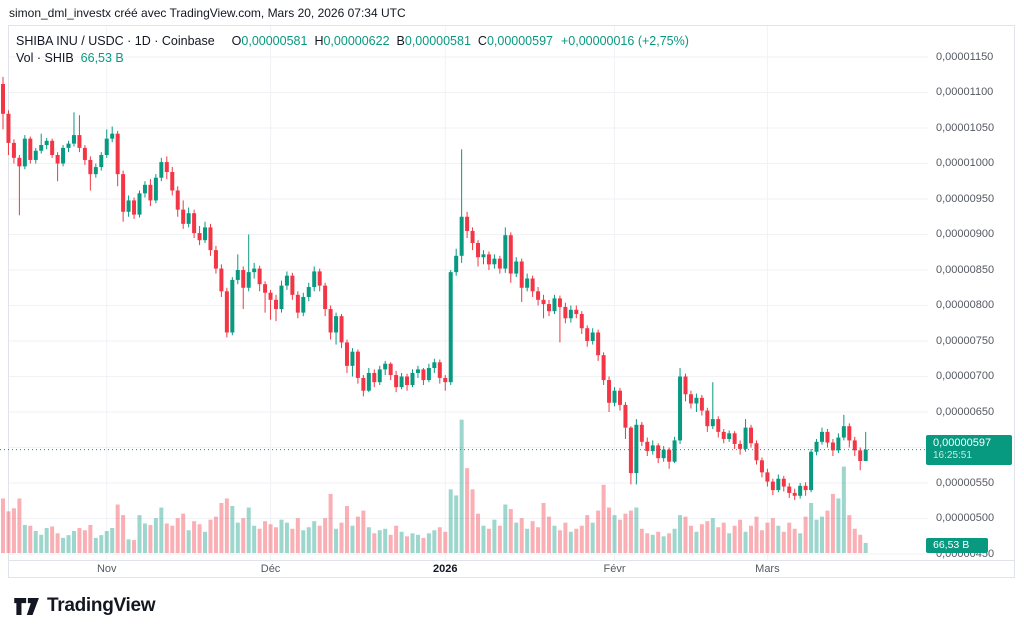  What do you see at coordinates (965, 127) in the screenshot?
I see `price-axis-label: 0,00001050` at bounding box center [965, 127].